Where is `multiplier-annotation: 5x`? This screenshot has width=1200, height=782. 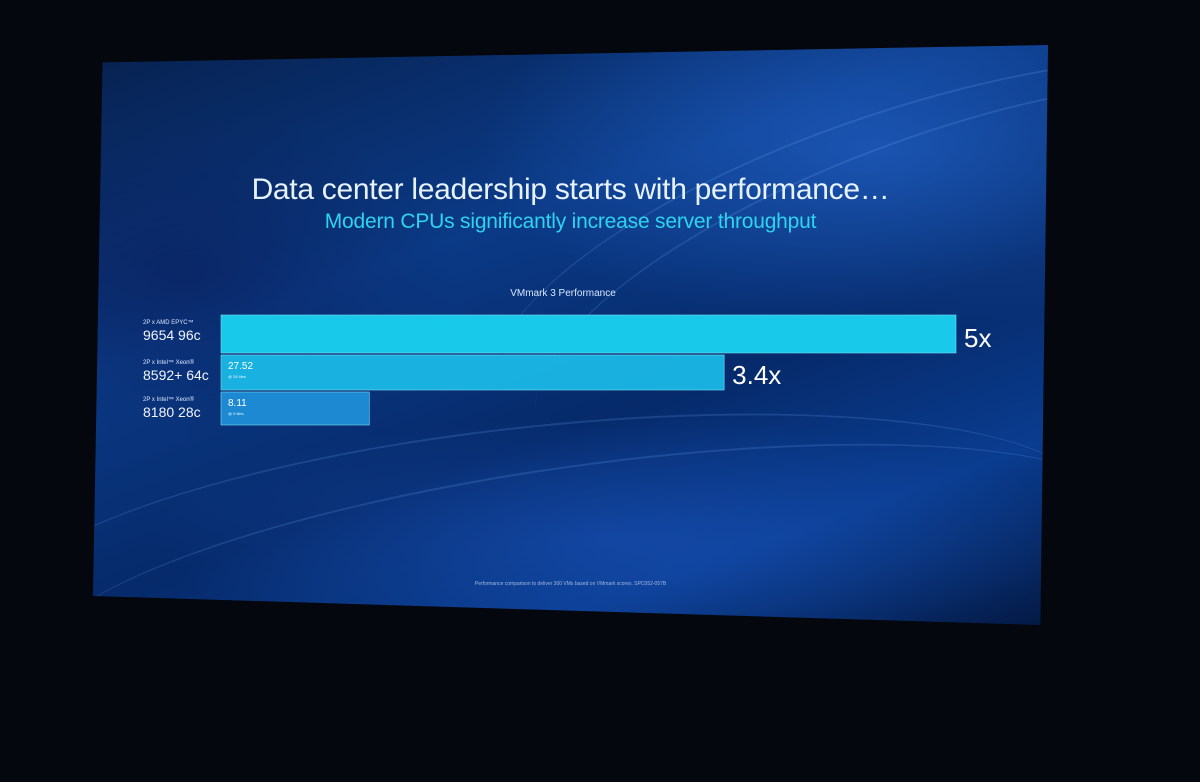
multiplier-annotation: 5x is located at coordinates (977, 338).